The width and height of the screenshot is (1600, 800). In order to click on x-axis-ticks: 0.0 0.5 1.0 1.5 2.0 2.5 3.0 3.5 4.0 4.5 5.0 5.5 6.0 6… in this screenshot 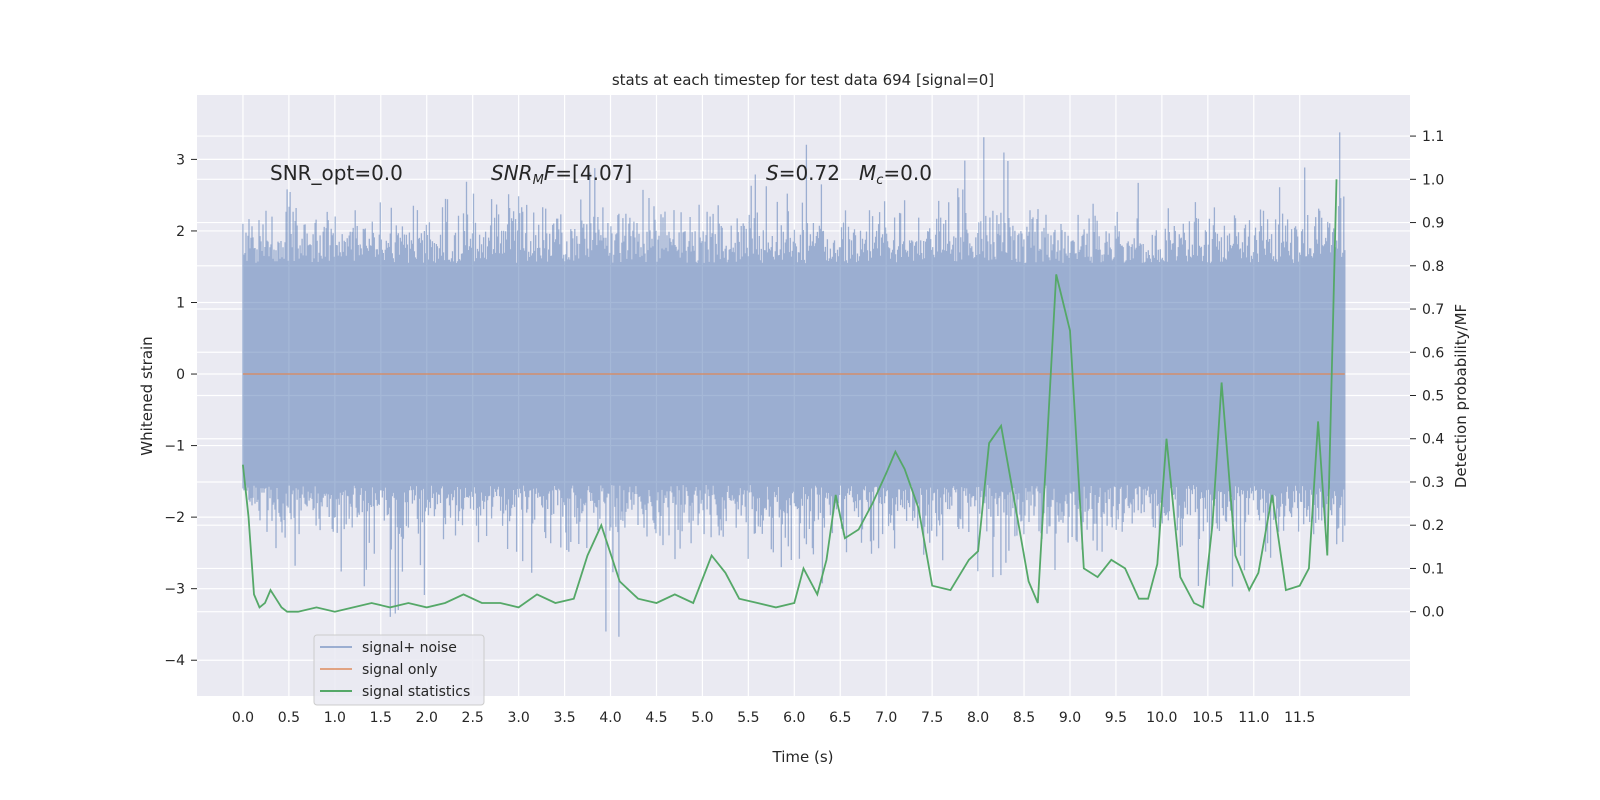, I will do `click(773, 718)`.